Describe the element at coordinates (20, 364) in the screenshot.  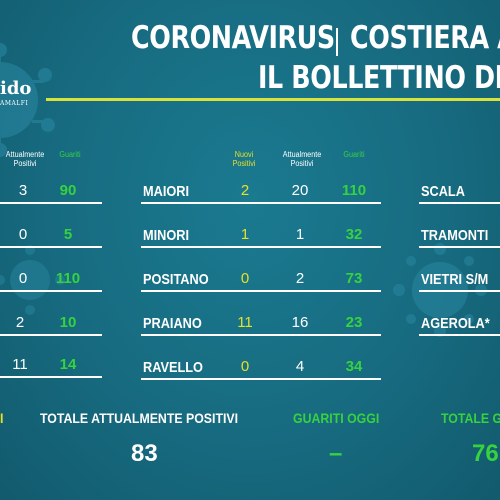
I see `left-row-5-attualmente: 11` at that location.